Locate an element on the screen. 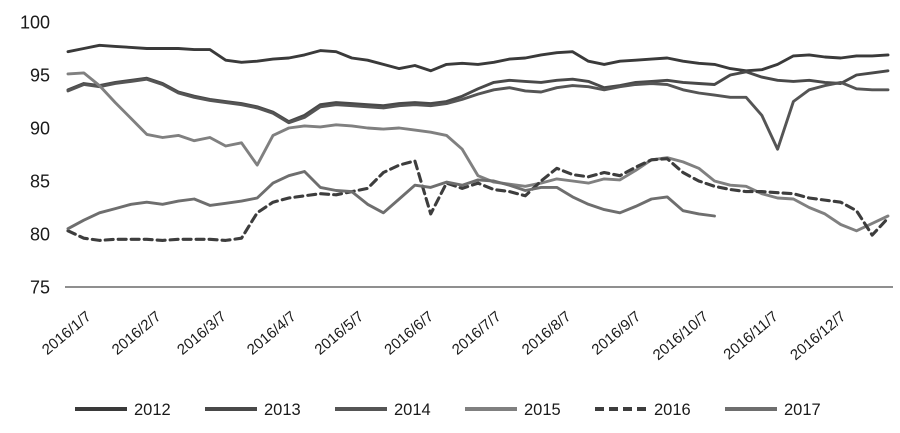 This screenshot has height=433, width=900. legend-label-2017: 2017 is located at coordinates (802, 410).